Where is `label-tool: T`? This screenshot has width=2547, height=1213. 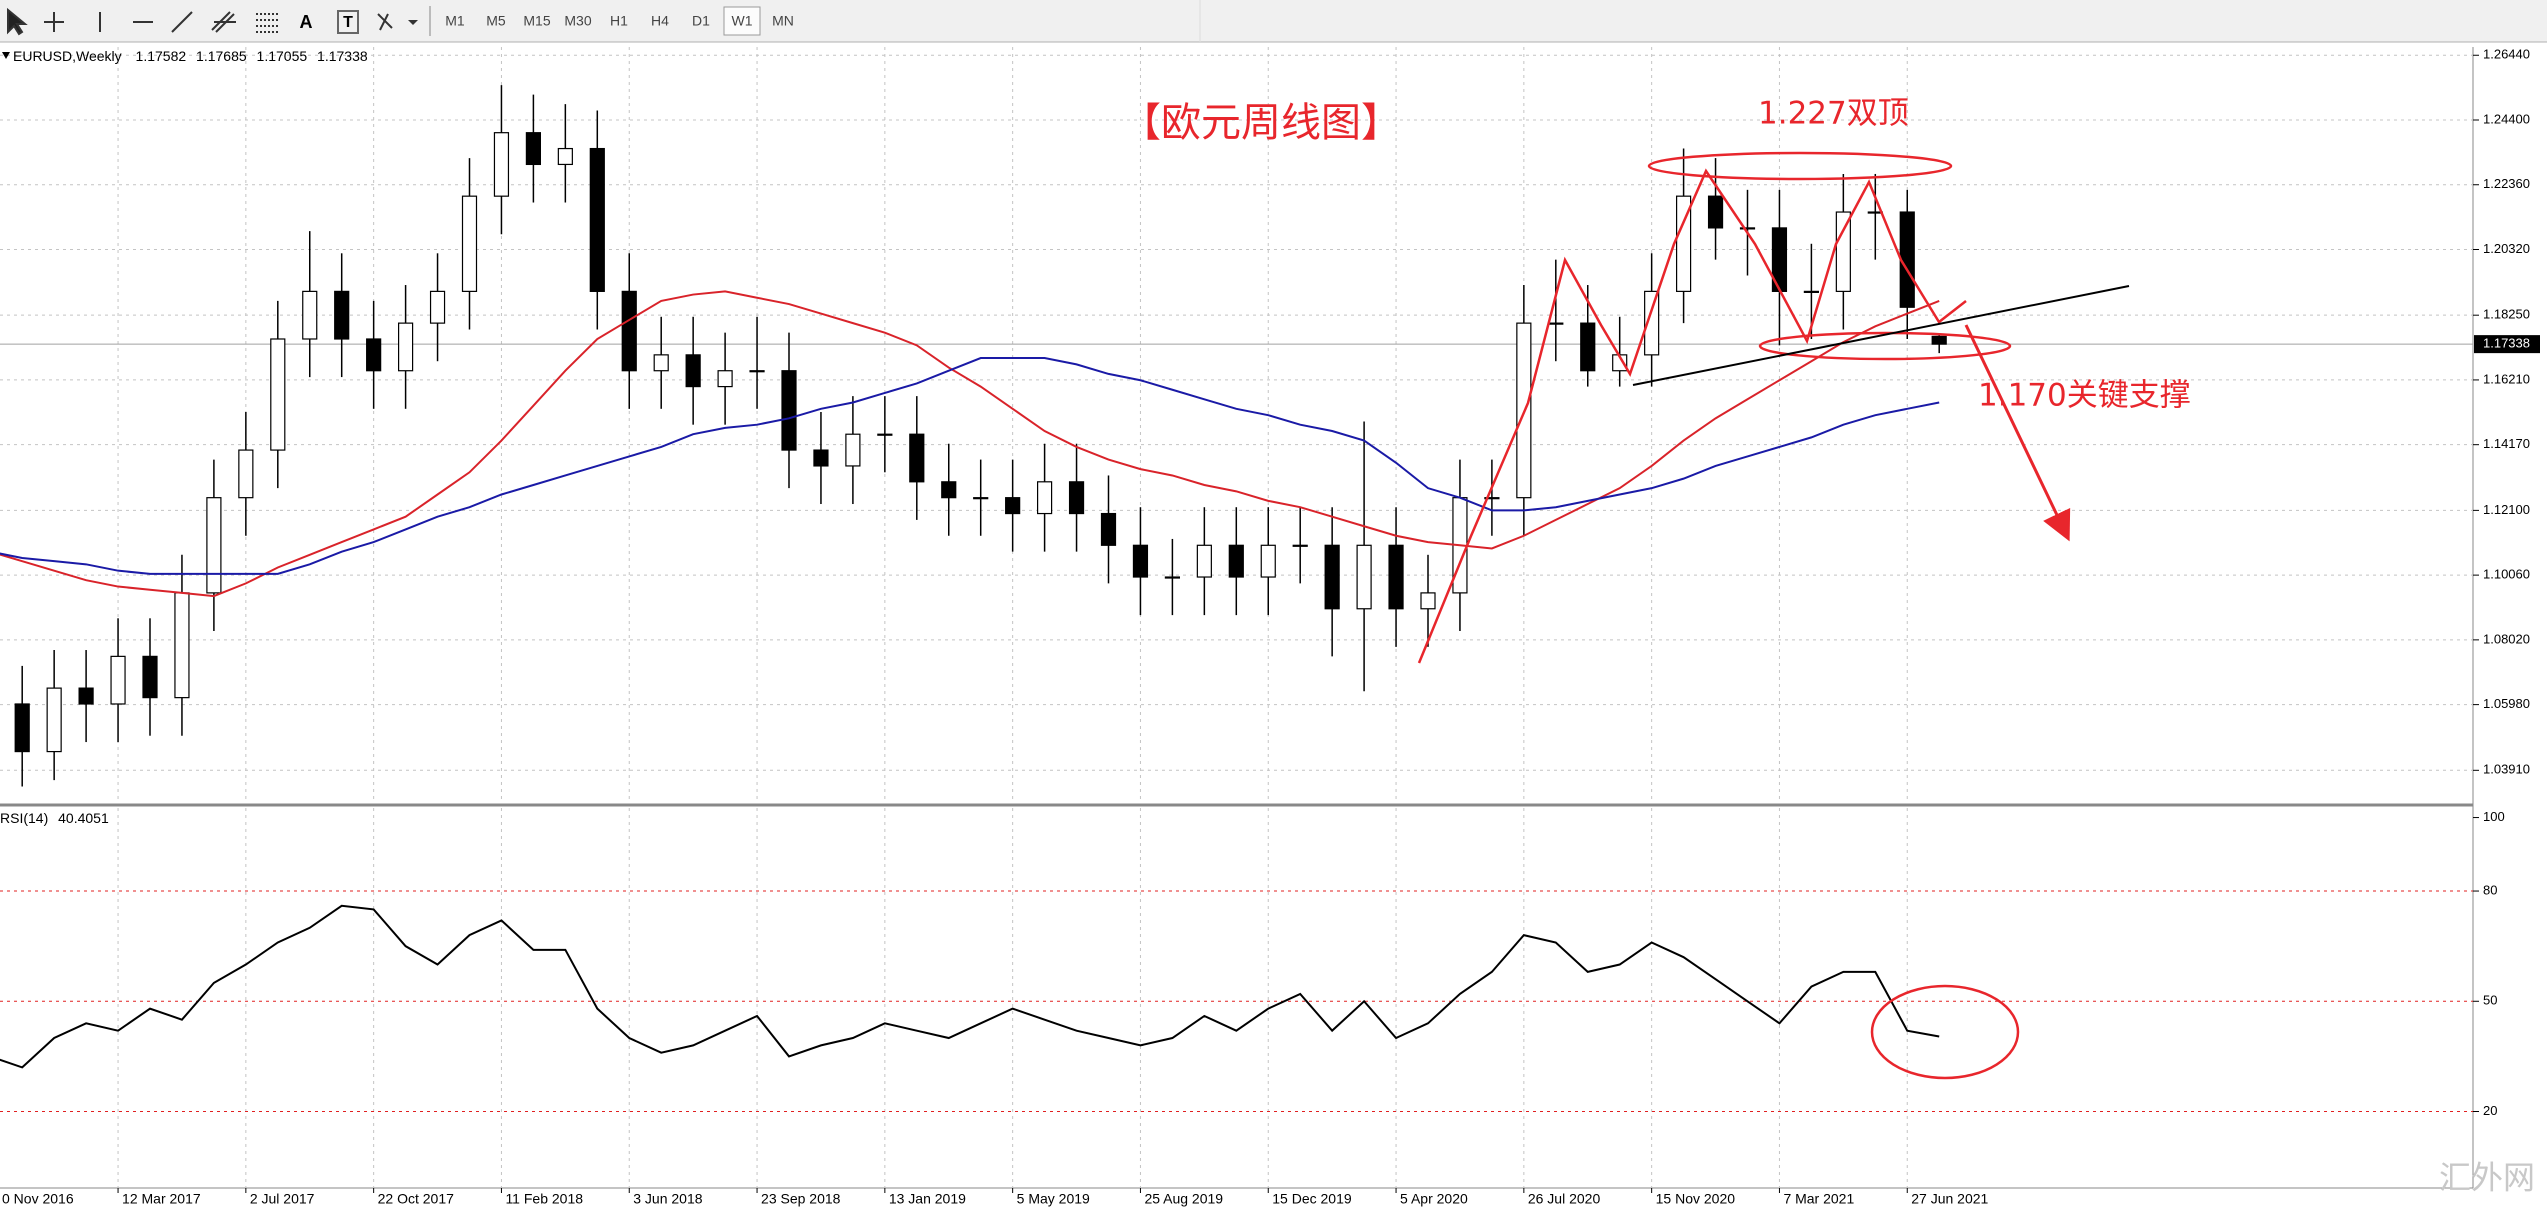
label-tool: T is located at coordinates (348, 22).